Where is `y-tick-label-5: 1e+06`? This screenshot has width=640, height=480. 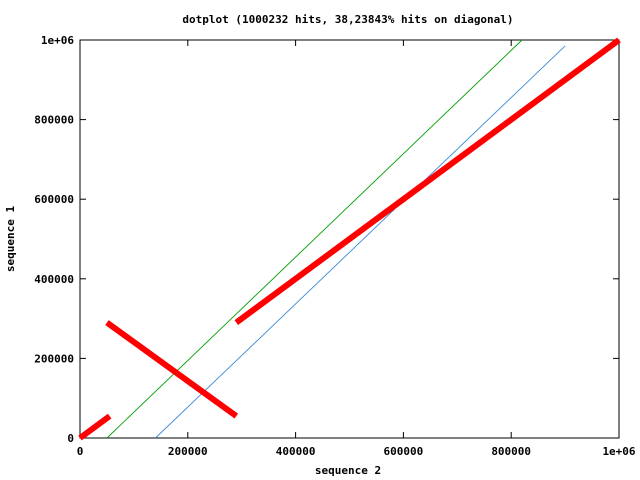
y-tick-label-5: 1e+06 is located at coordinates (57, 40).